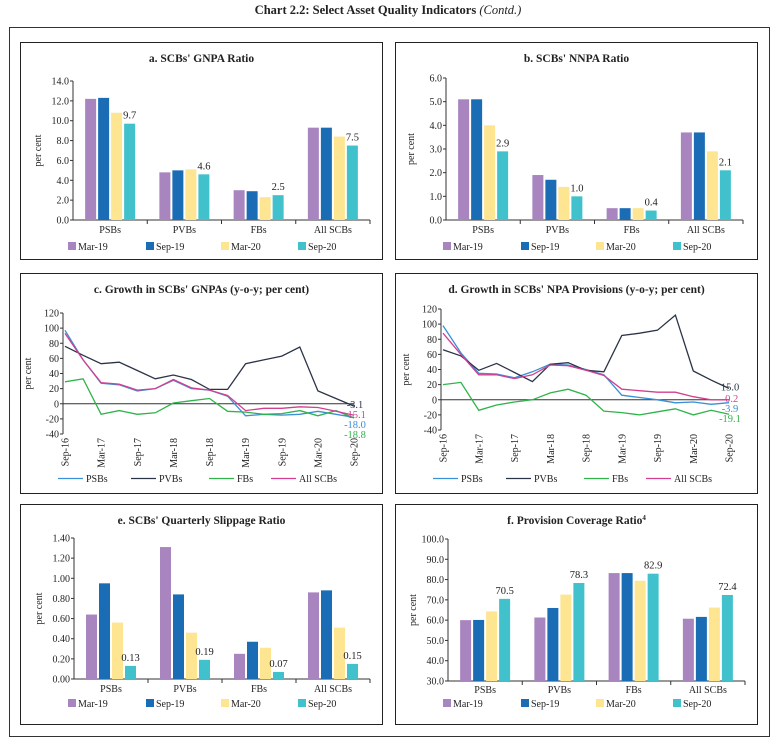 This screenshot has width=776, height=745. What do you see at coordinates (436, 102) in the screenshot?
I see `y-tick-label: 5.0` at bounding box center [436, 102].